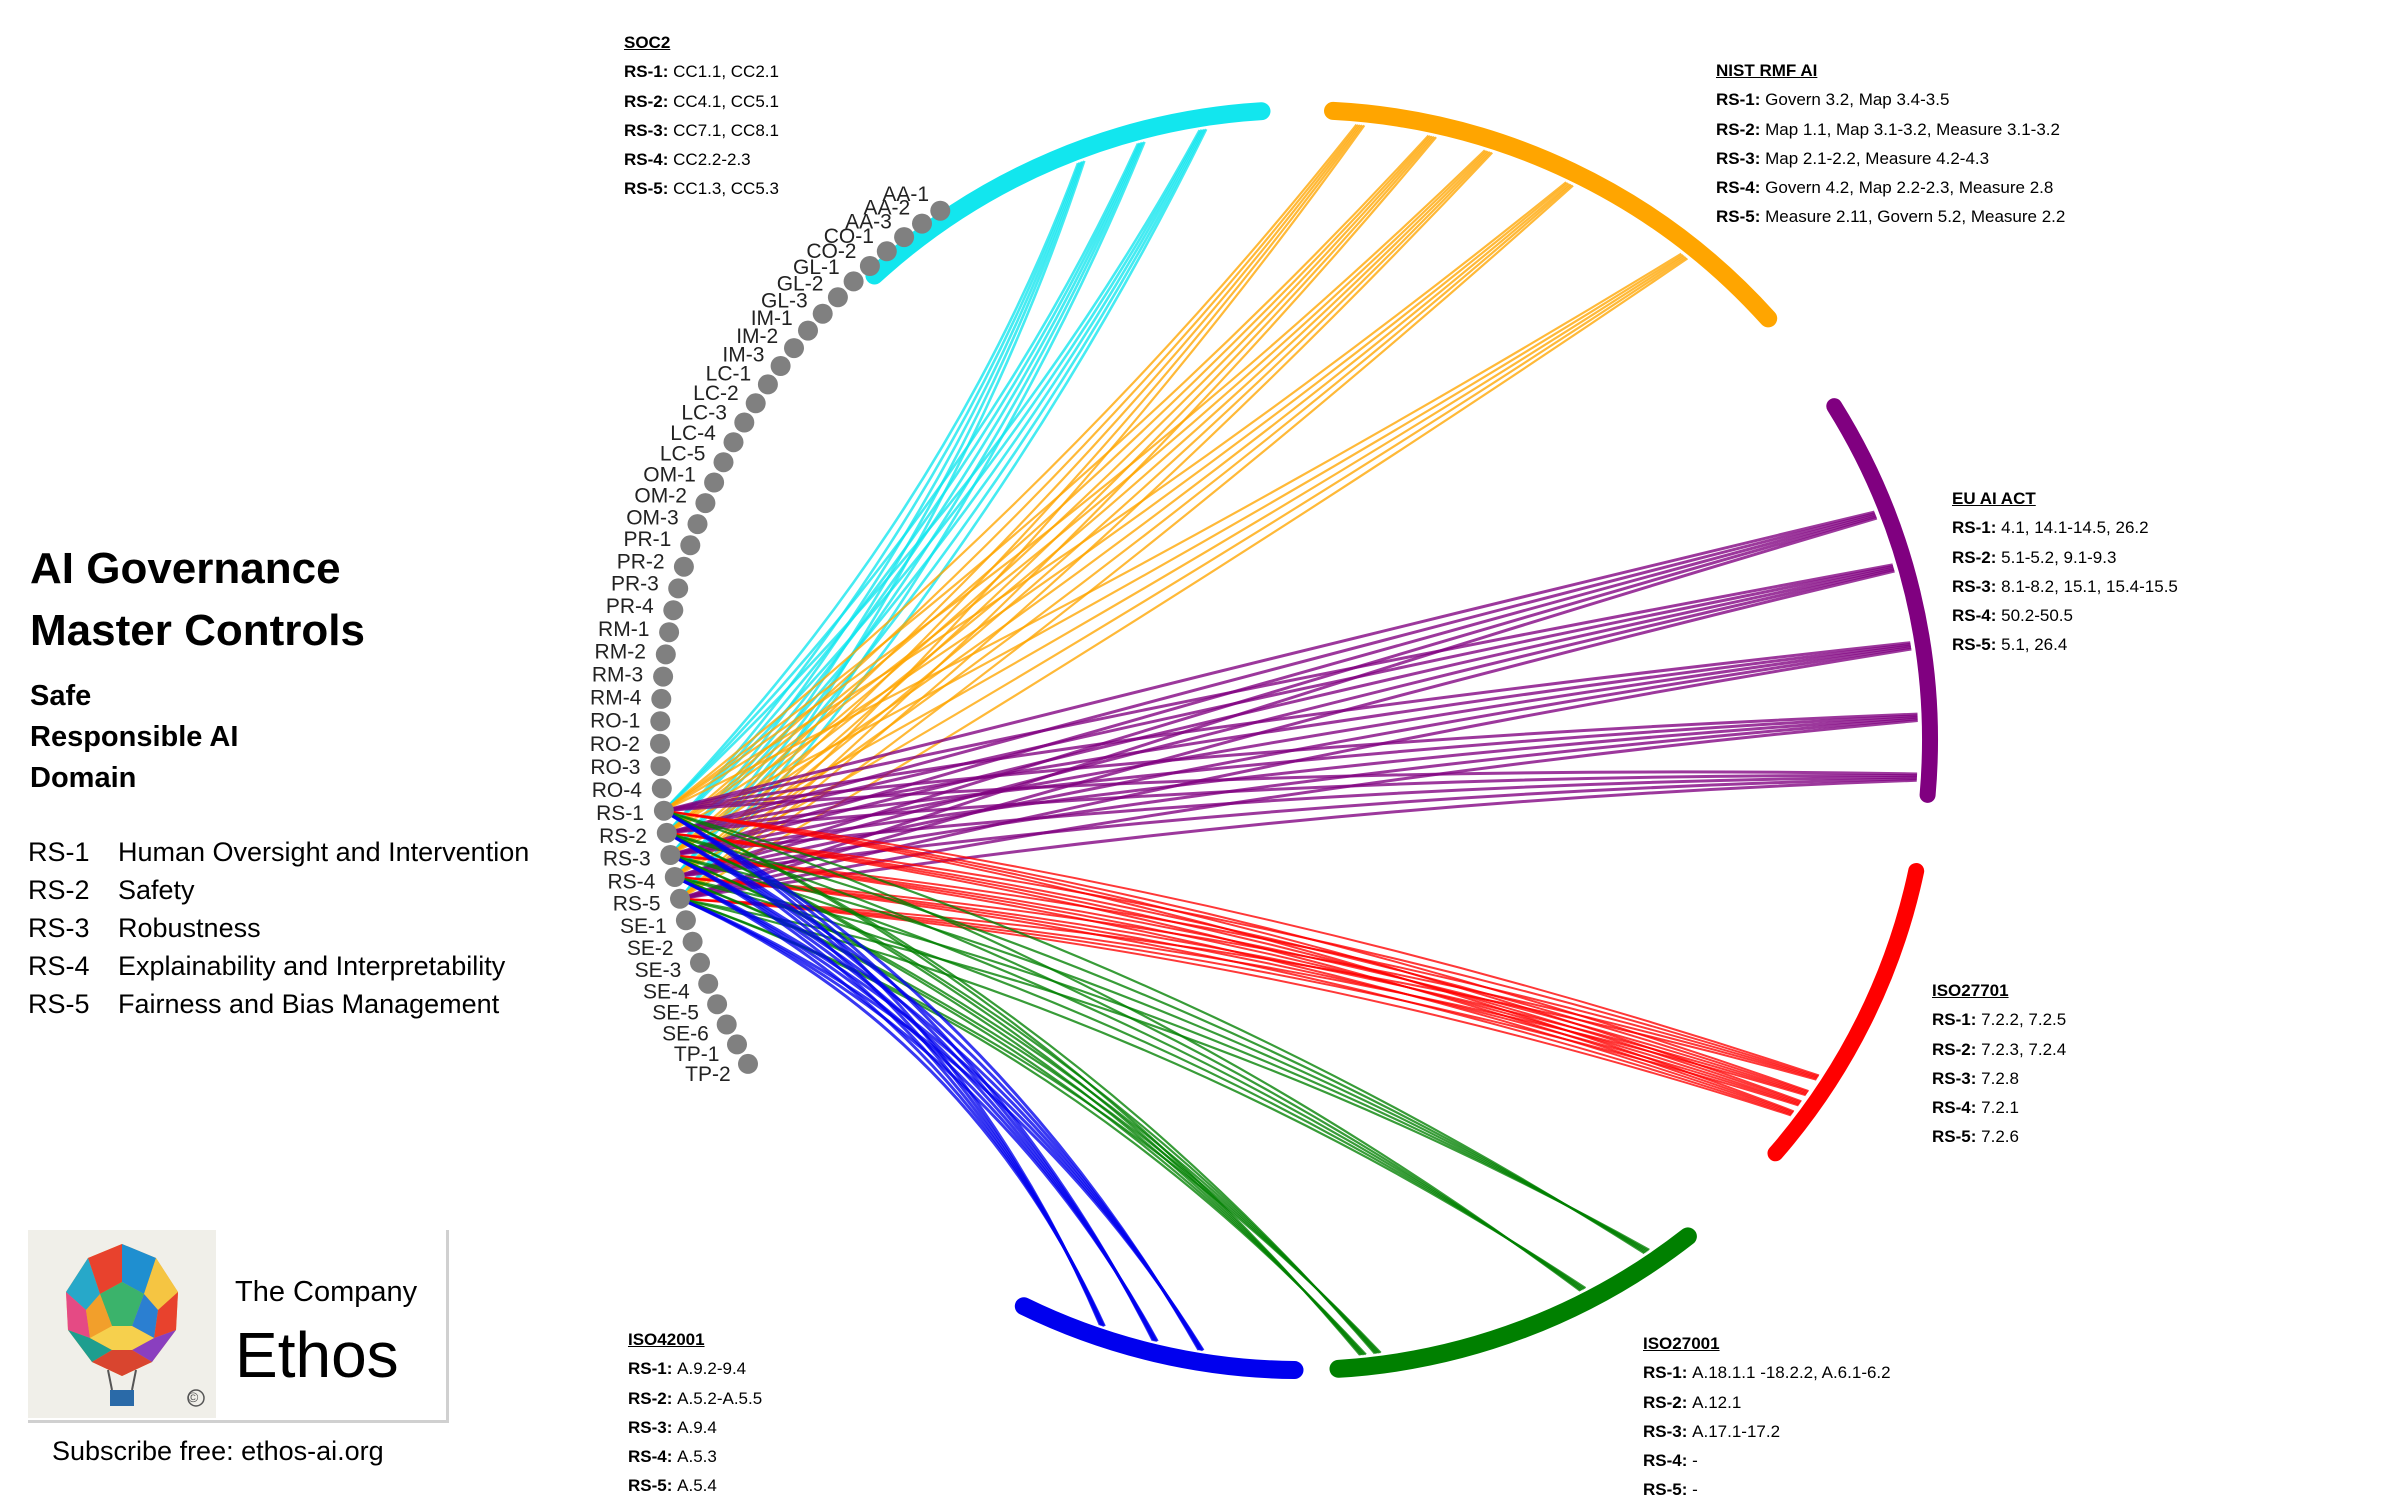 This screenshot has height=1508, width=2400. I want to click on mapping-code: RS-2:, so click(1974, 557).